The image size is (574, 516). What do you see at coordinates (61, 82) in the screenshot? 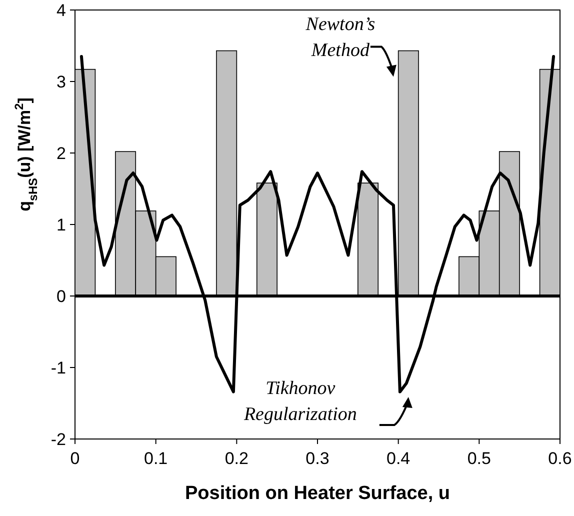
I see `y-tick-label: 3` at bounding box center [61, 82].